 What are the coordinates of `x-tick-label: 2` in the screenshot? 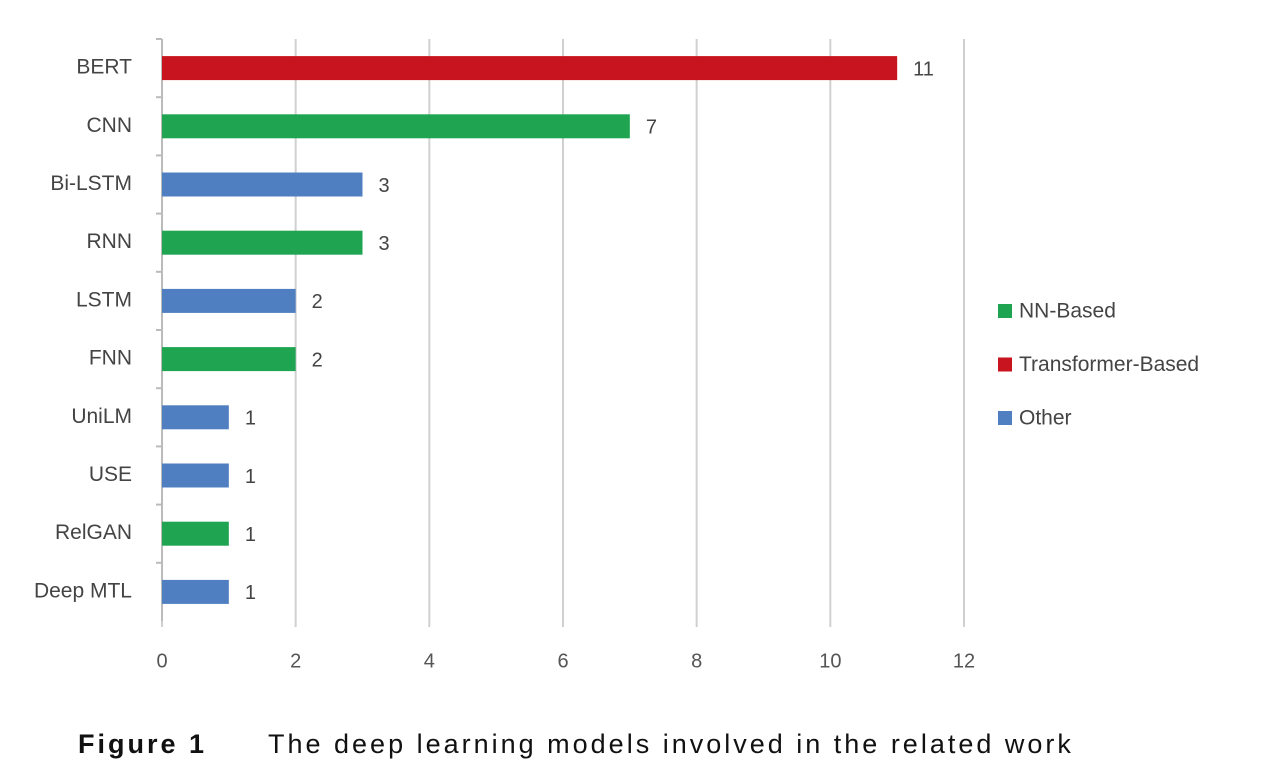 It's located at (295, 661).